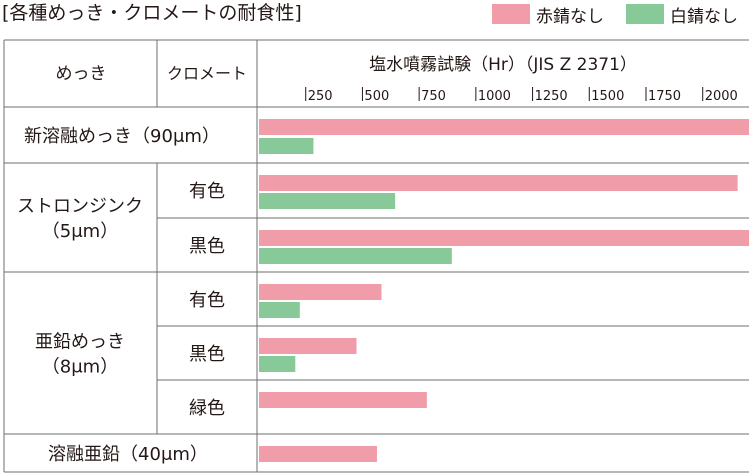 This screenshot has height=473, width=750. I want to click on header-plating: めっき, so click(81, 74).